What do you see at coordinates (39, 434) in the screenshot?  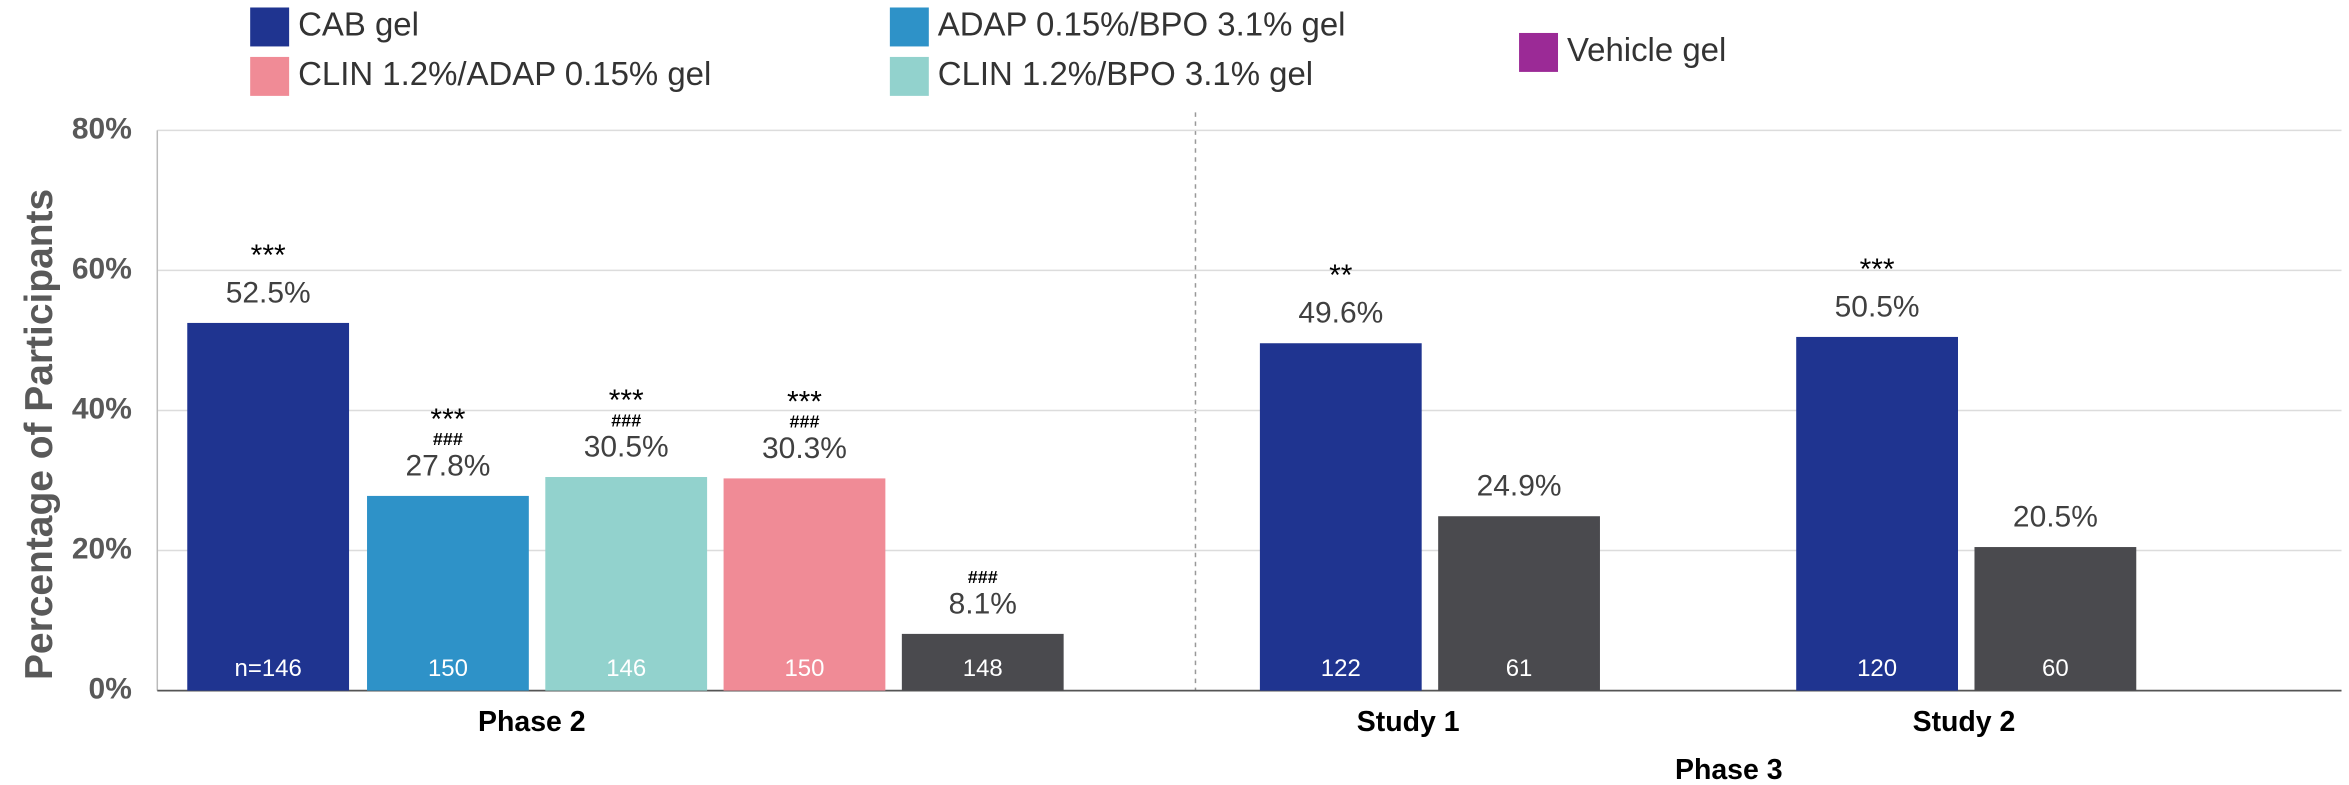 I see `y-axis-label: Percentage of Participants` at bounding box center [39, 434].